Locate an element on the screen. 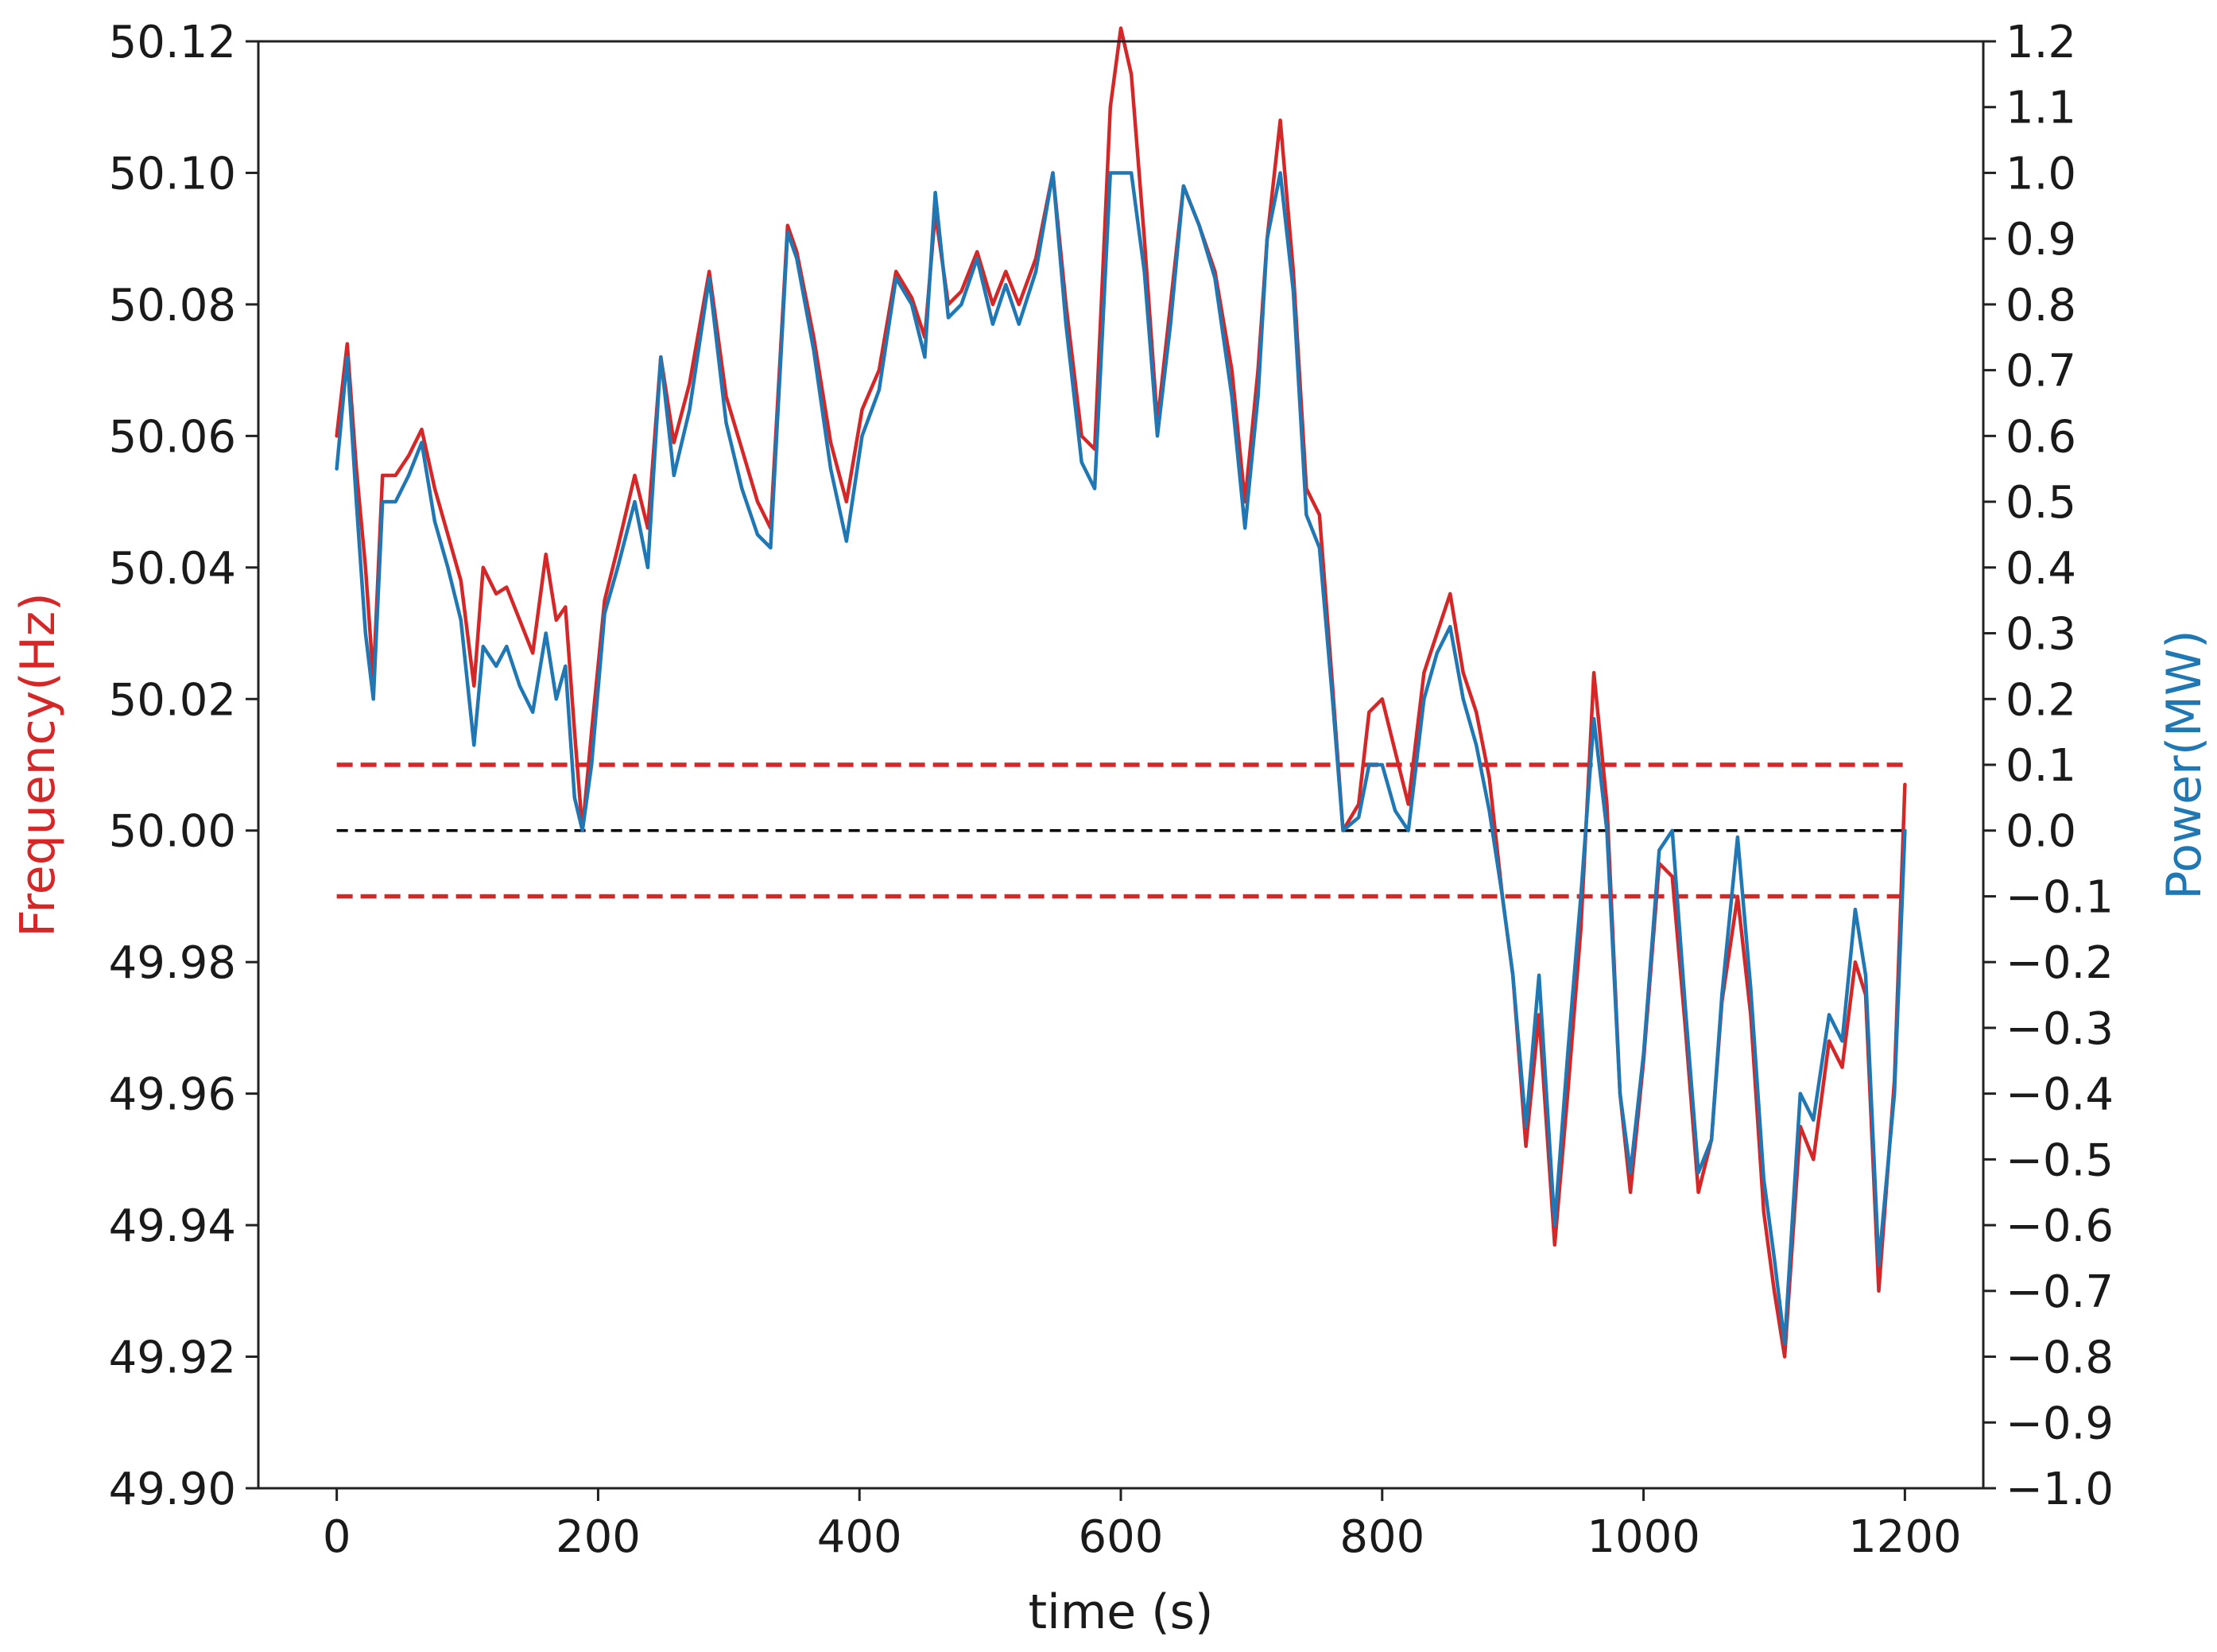 The width and height of the screenshot is (2217, 1652). x-axis-ticks: 0 200 400 600 800 1000 1200 is located at coordinates (1142, 1525).